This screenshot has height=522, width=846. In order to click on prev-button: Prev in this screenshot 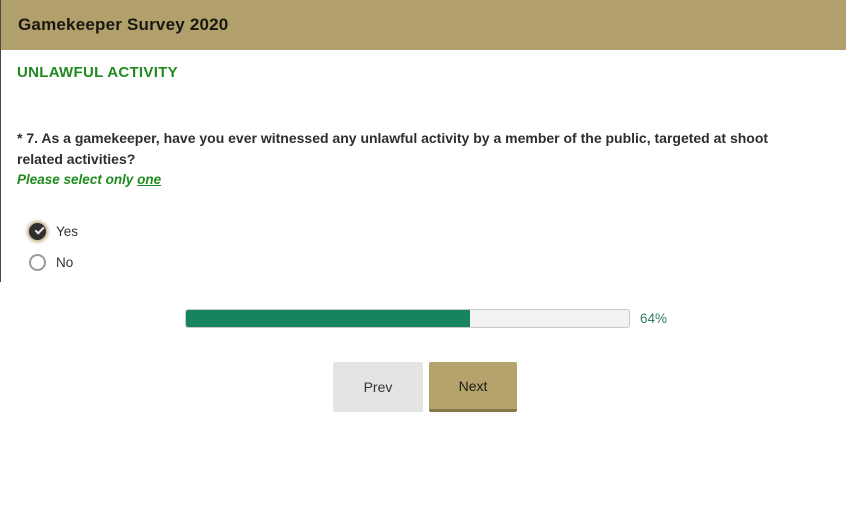, I will do `click(378, 387)`.